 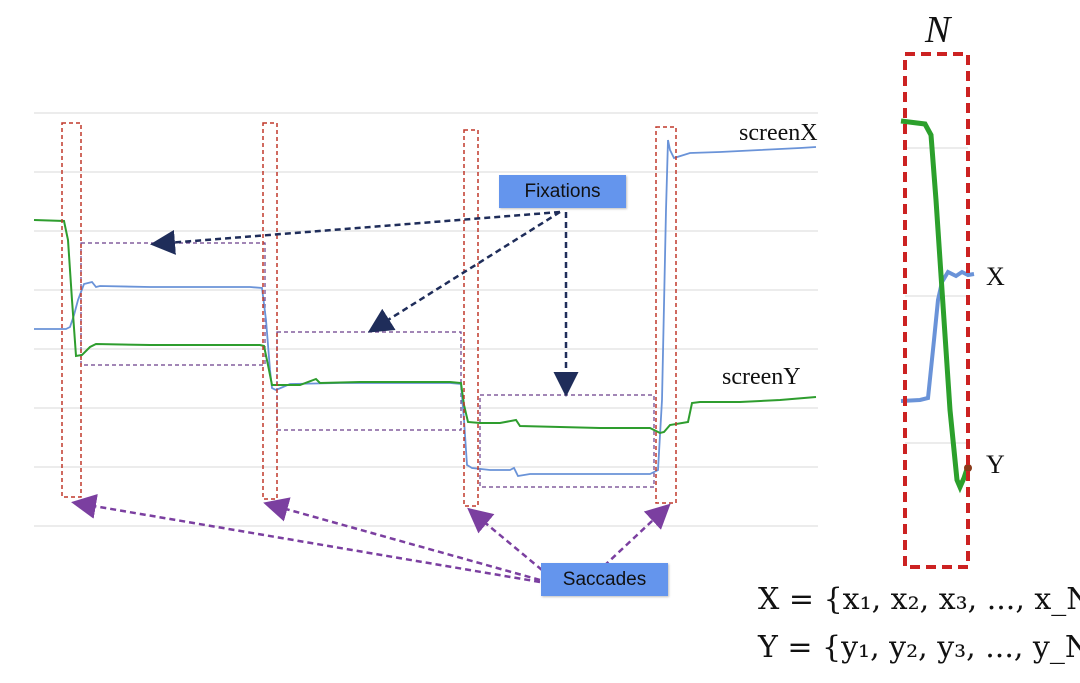 I want to click on inset-y-line, so click(x=935, y=306).